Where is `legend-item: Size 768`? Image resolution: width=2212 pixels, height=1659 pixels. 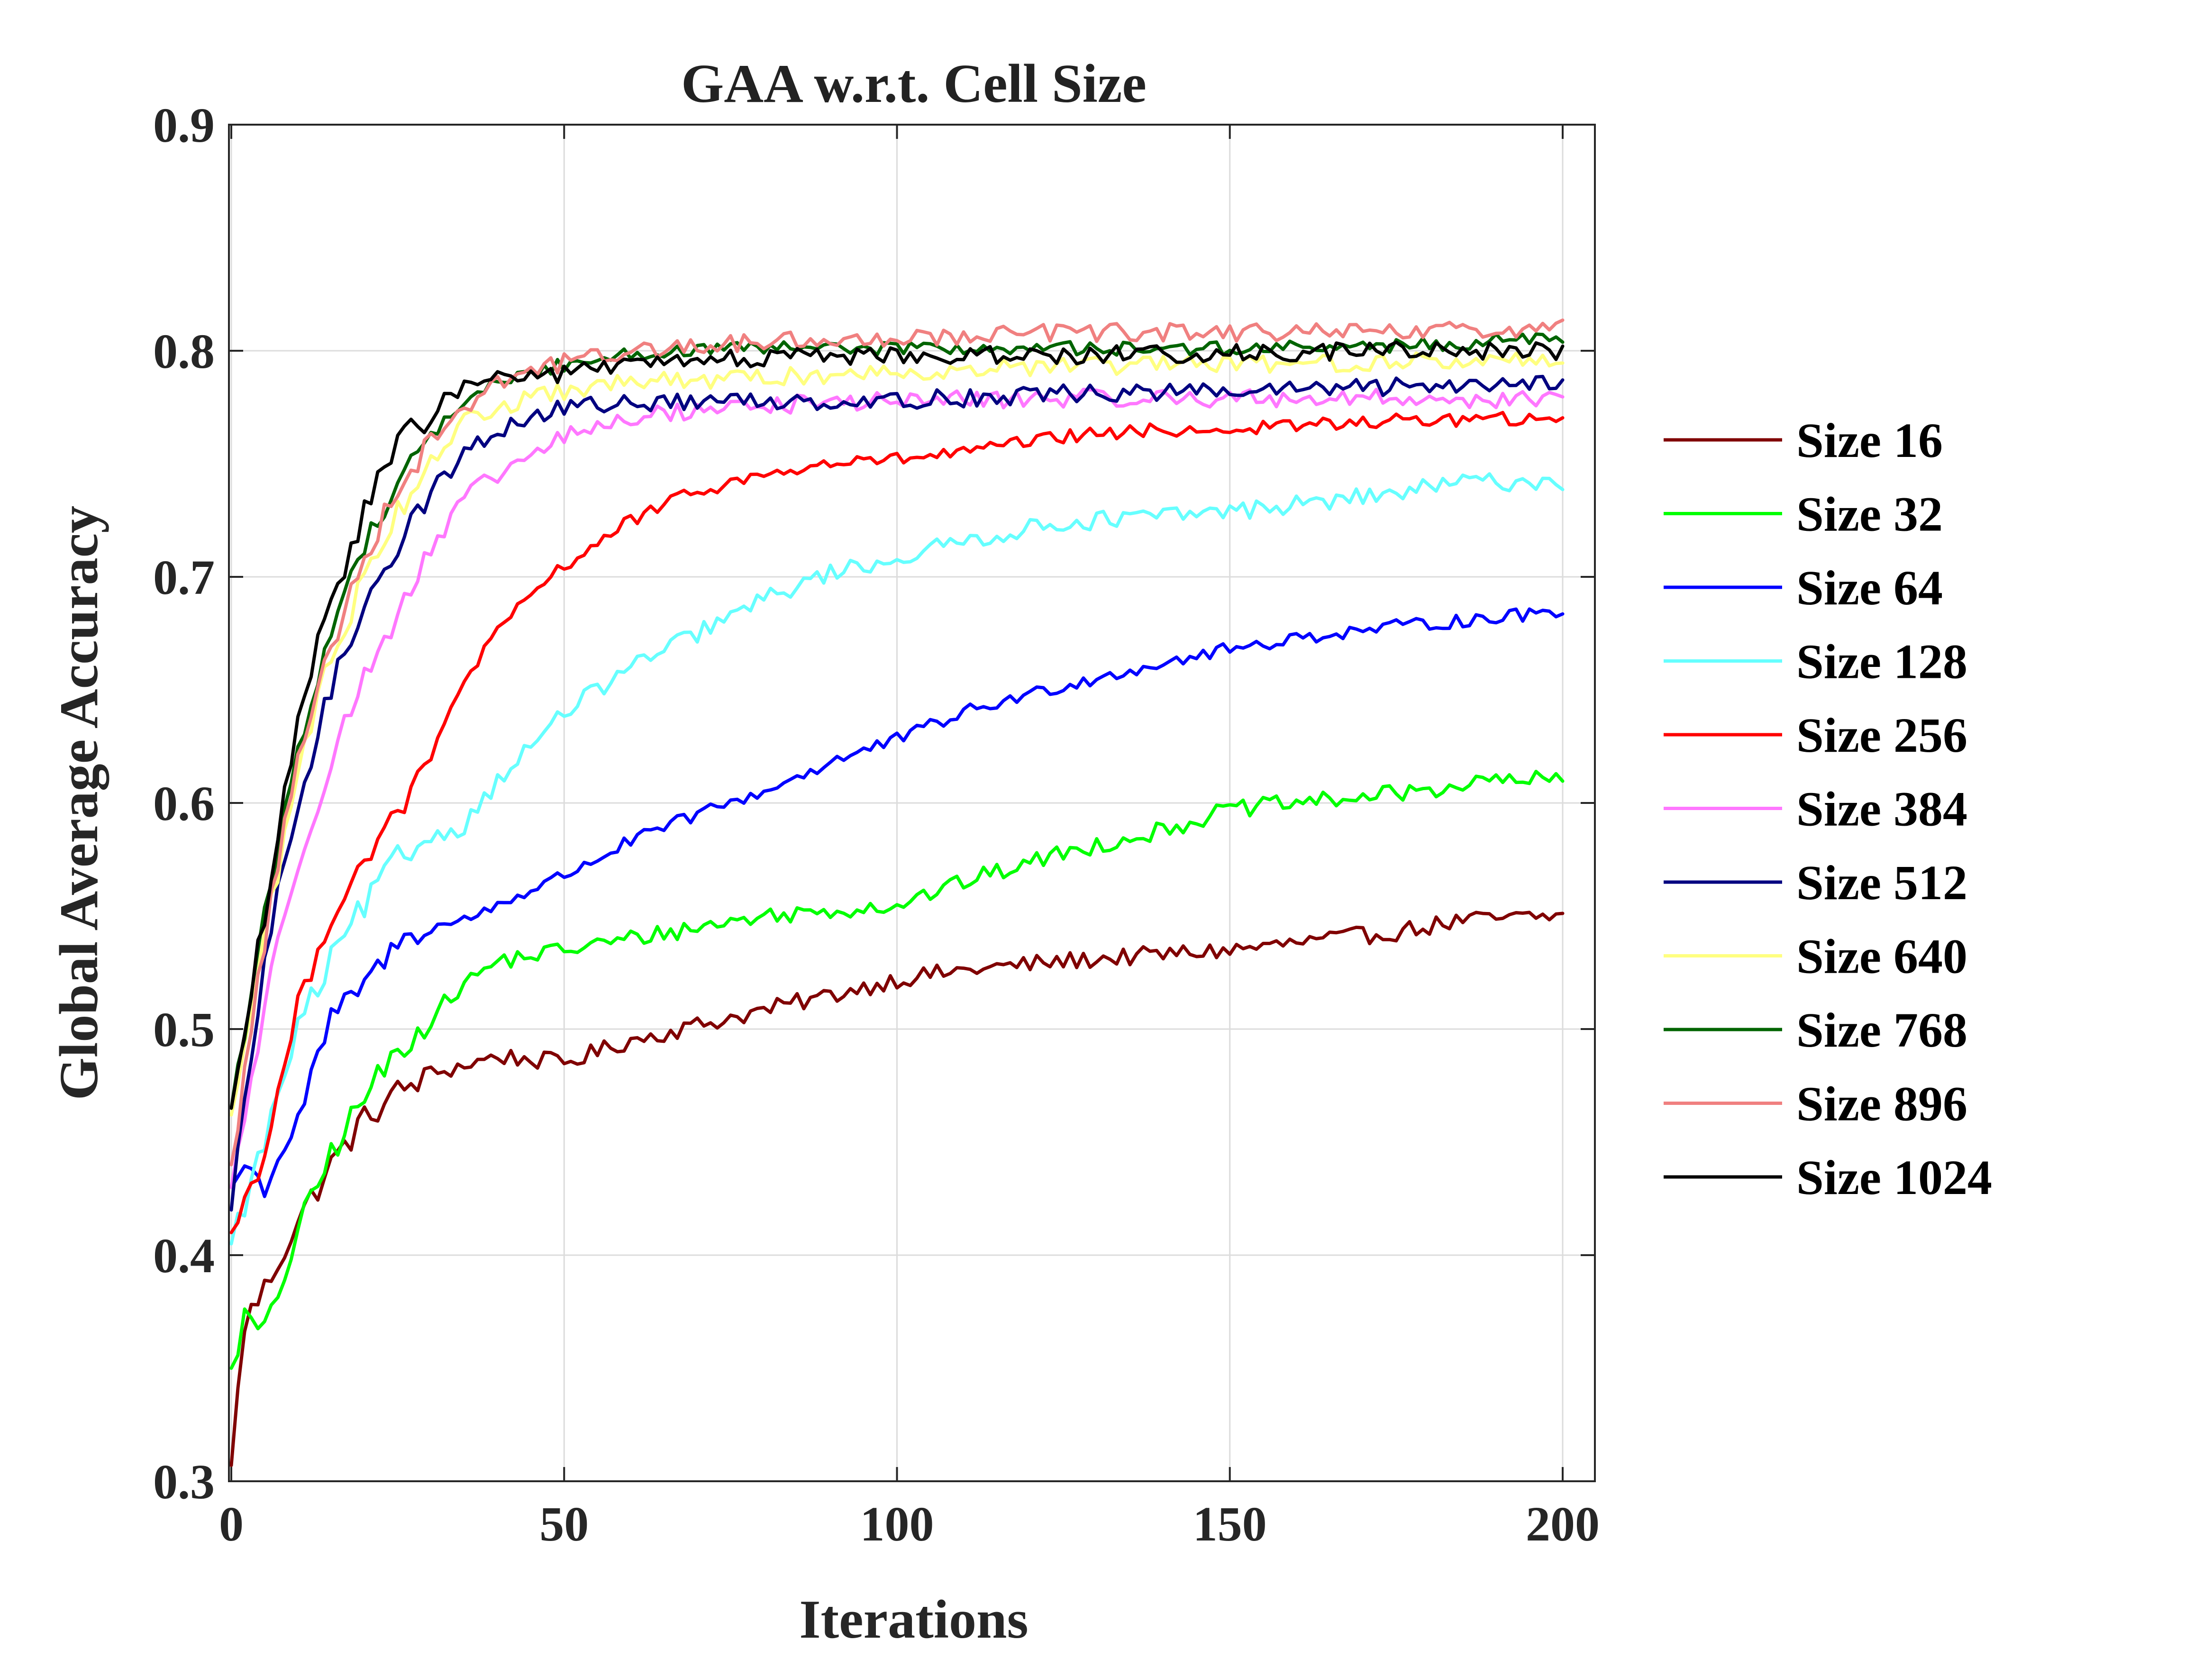
legend-item: Size 768 is located at coordinates (1815, 1030).